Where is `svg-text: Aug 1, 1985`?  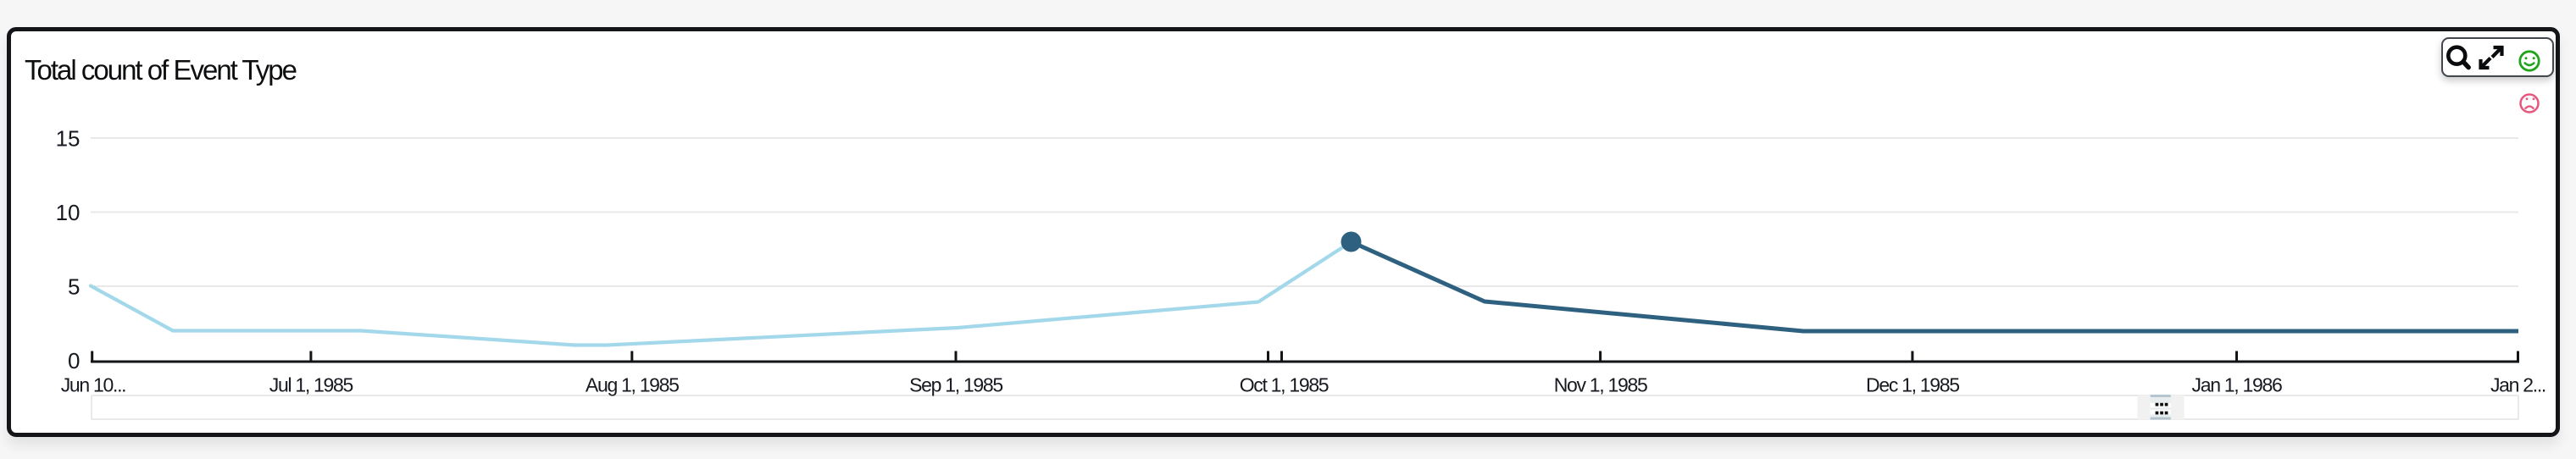
svg-text: Aug 1, 1985 is located at coordinates (632, 385).